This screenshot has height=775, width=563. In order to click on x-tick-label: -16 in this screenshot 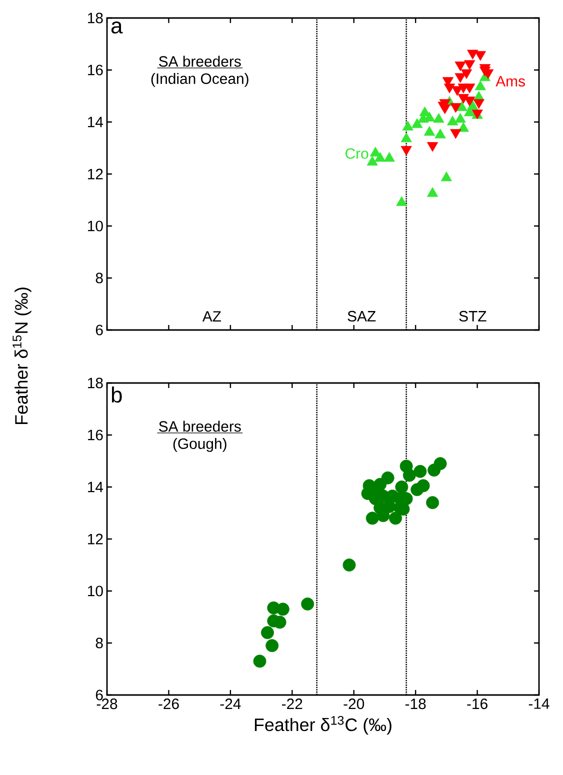, I will do `click(477, 704)`.